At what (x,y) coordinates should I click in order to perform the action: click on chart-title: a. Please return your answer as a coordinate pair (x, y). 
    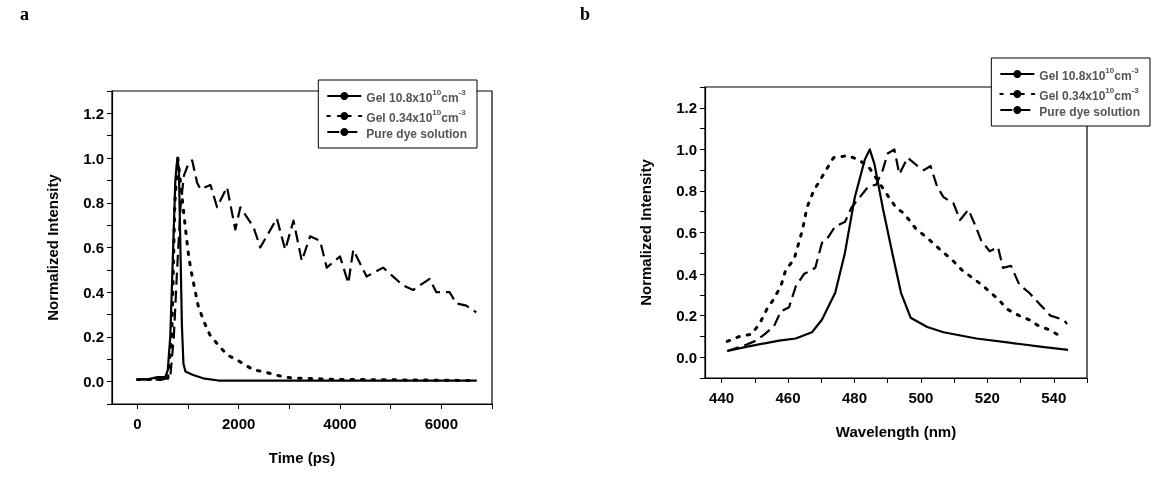
    Looking at the image, I should click on (24, 14).